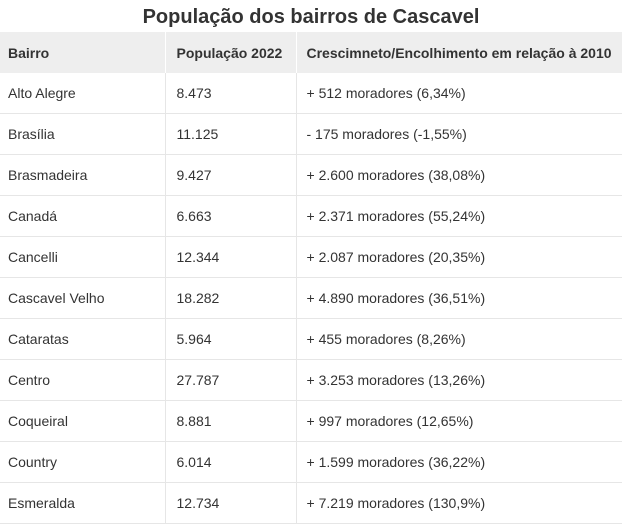  I want to click on cell-populacao: 6.014, so click(231, 462).